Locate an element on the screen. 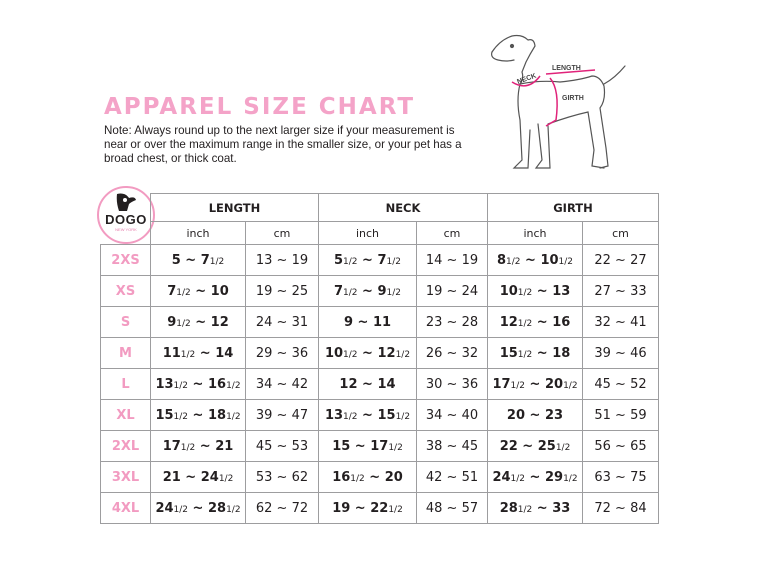 This screenshot has width=760, height=587. inch-value: 101/2 ~ 121/2 is located at coordinates (367, 353).